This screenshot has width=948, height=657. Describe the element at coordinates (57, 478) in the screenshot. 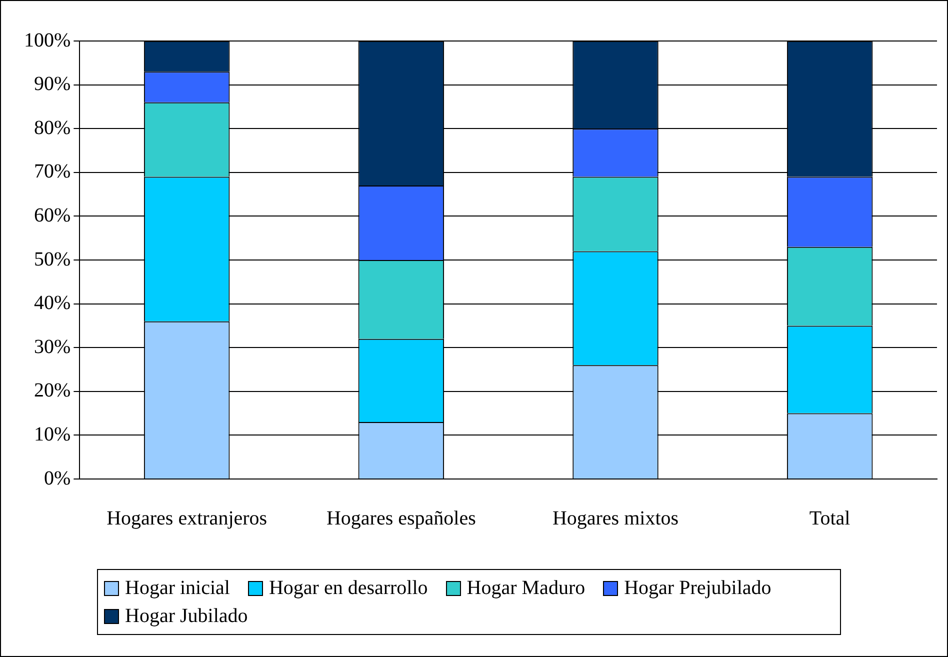

I see `y-tick-label: 0%` at that location.